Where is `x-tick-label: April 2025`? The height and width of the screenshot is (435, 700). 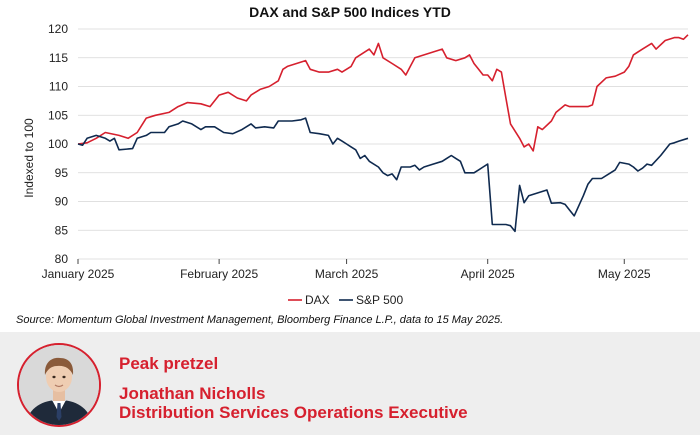
x-tick-label: April 2025 is located at coordinates (488, 274).